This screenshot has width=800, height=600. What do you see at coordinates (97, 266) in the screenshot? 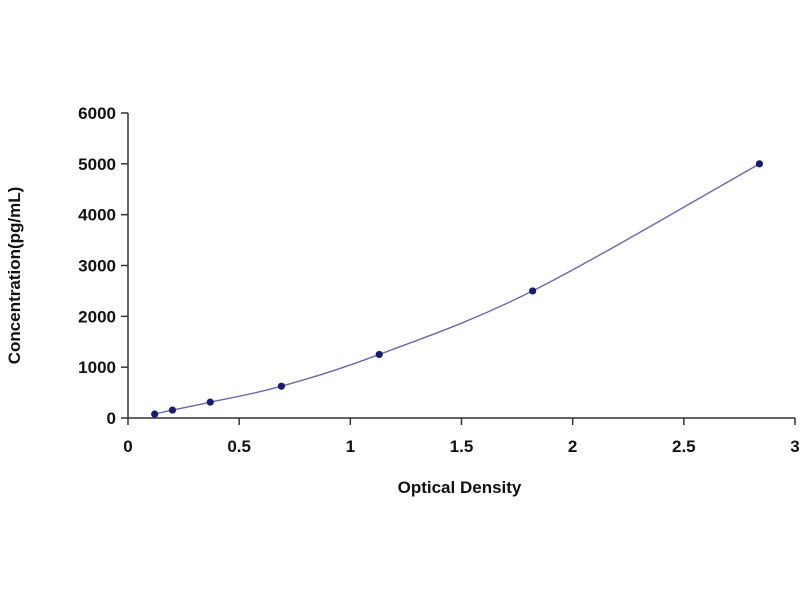
I see `y-tick-label: 3000` at bounding box center [97, 266].